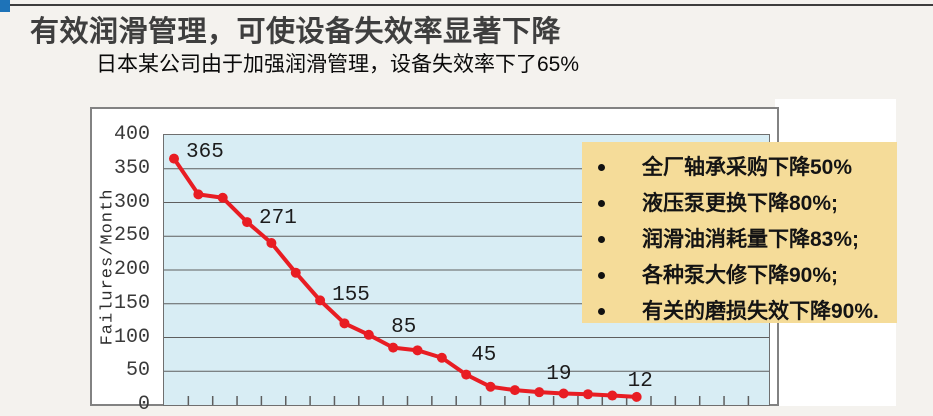 Image resolution: width=933 pixels, height=416 pixels. Describe the element at coordinates (131, 303) in the screenshot. I see `y-axis-tick-label: 150` at that location.